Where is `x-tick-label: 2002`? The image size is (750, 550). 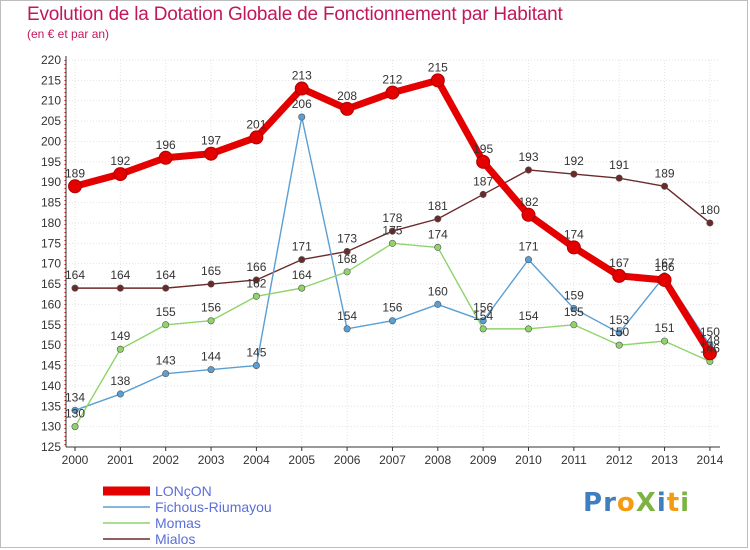
x-tick-label: 2002 is located at coordinates (165, 460).